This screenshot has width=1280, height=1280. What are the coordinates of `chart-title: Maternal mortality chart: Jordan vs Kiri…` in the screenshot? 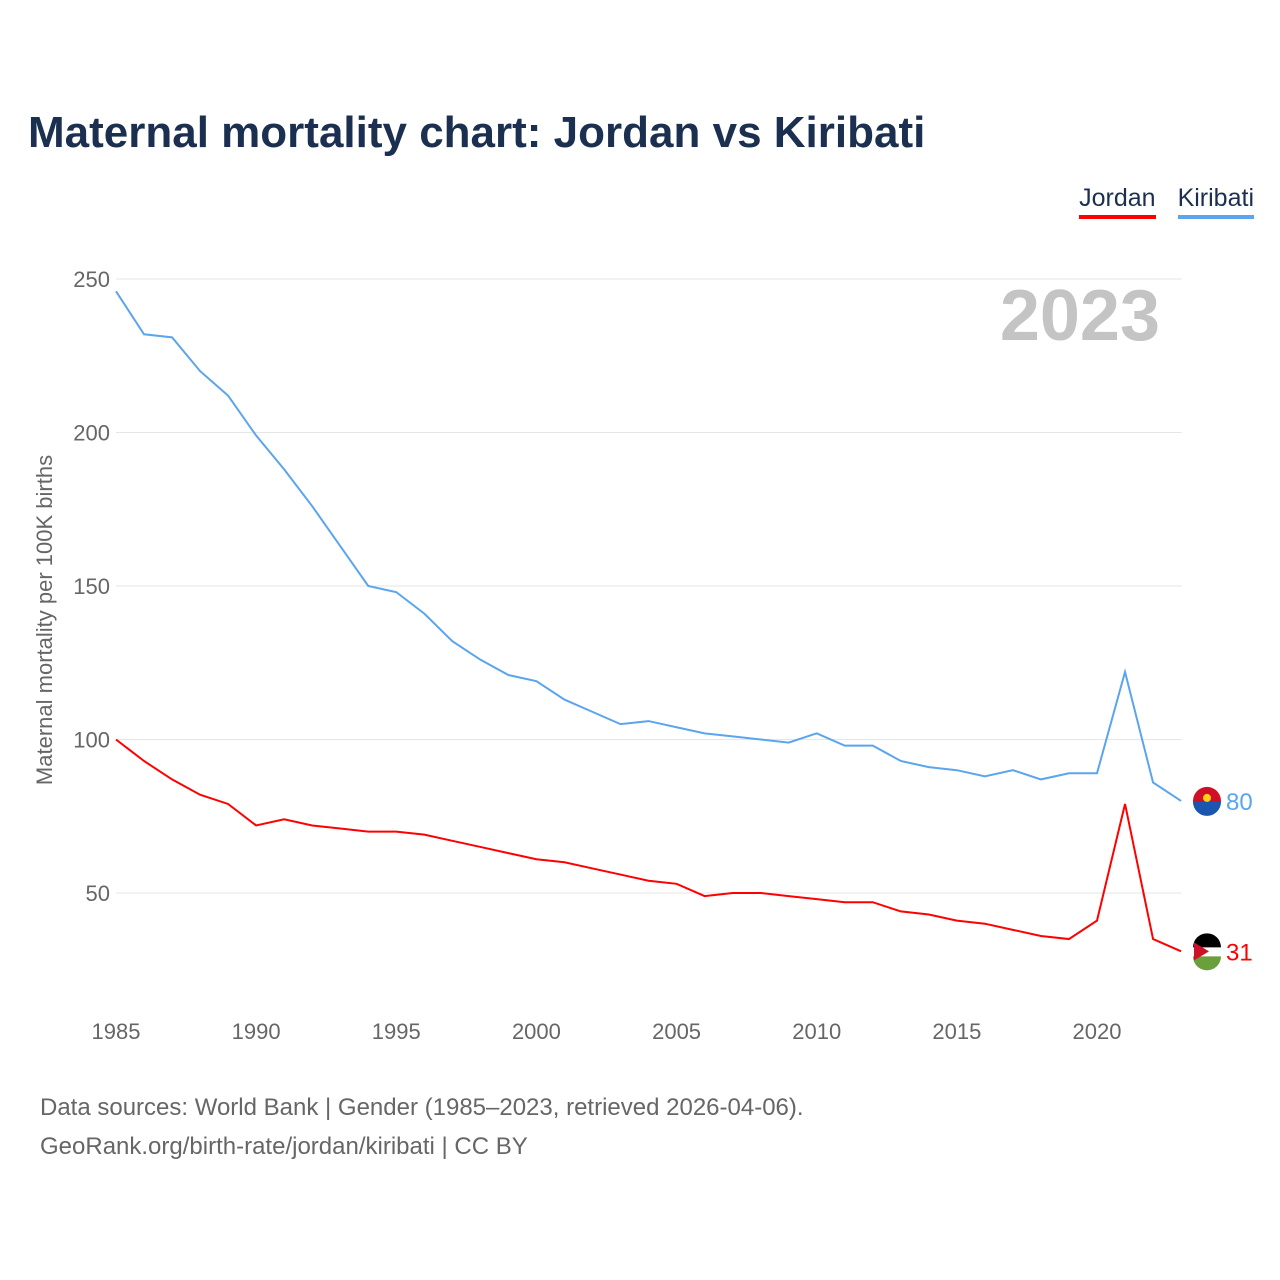 It's located at (477, 132).